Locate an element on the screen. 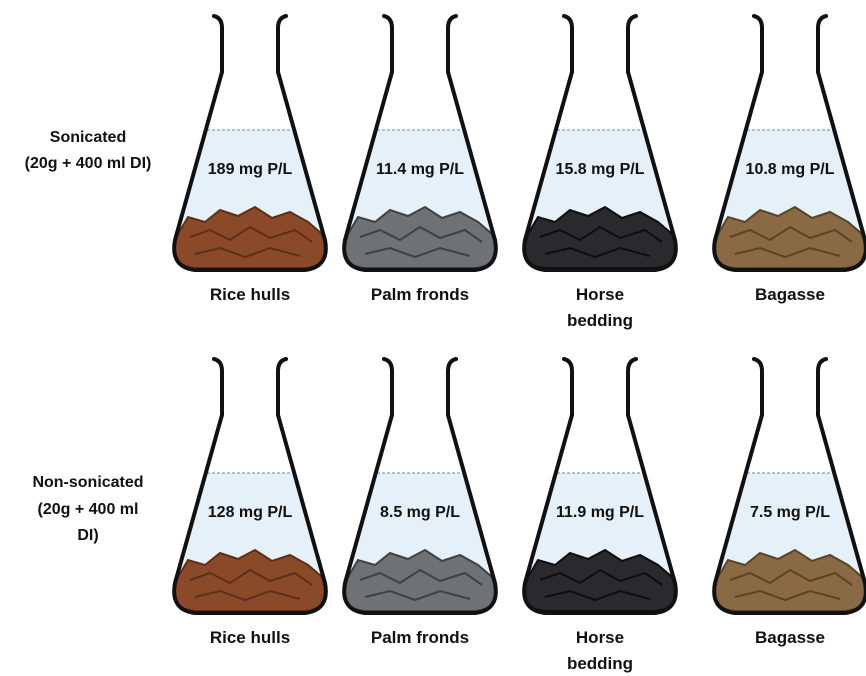 Image resolution: width=866 pixels, height=676 pixels. flask-value: 7.5 mg P/L is located at coordinates (790, 512).